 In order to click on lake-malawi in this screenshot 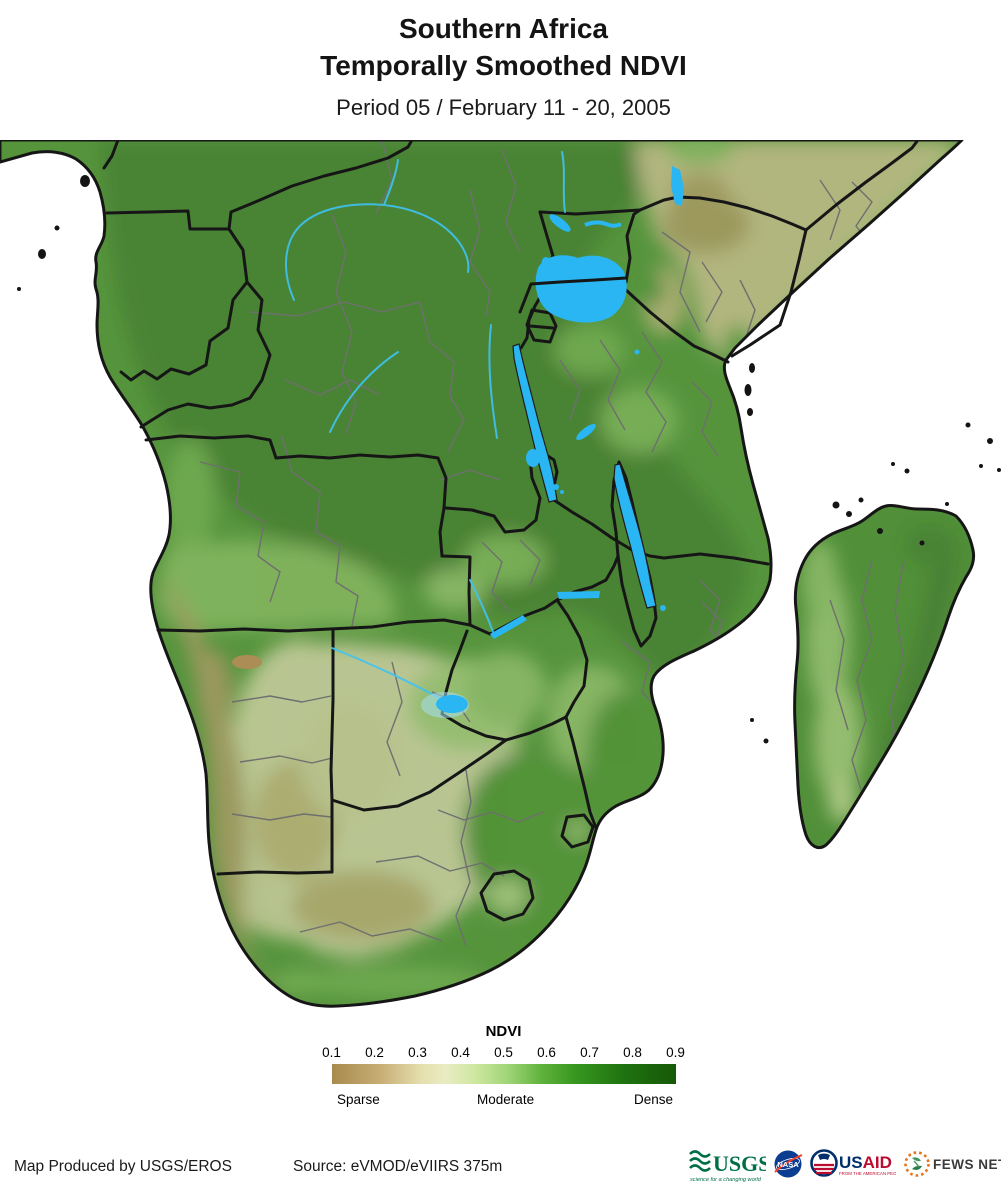, I will do `click(635, 536)`.